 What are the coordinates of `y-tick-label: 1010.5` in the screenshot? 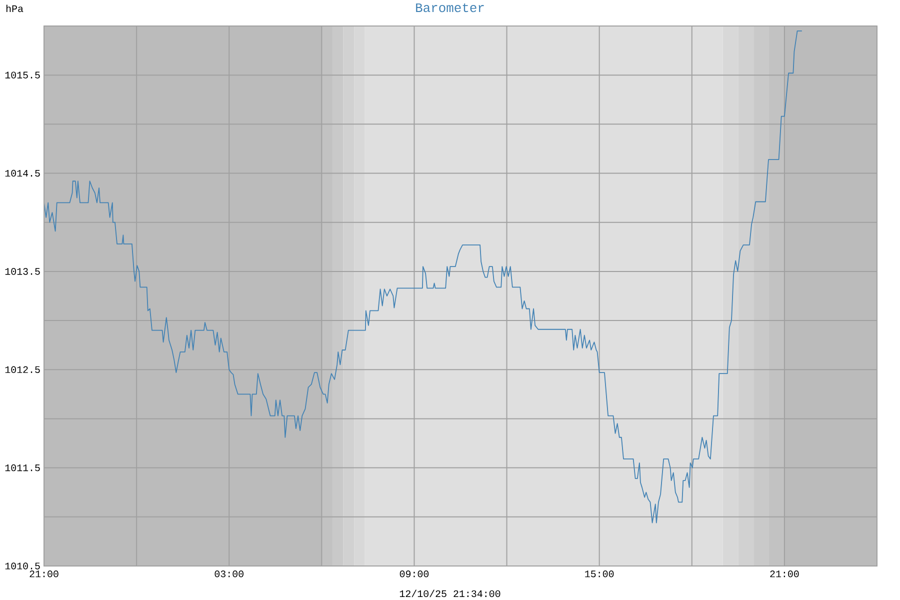 It's located at (22, 566).